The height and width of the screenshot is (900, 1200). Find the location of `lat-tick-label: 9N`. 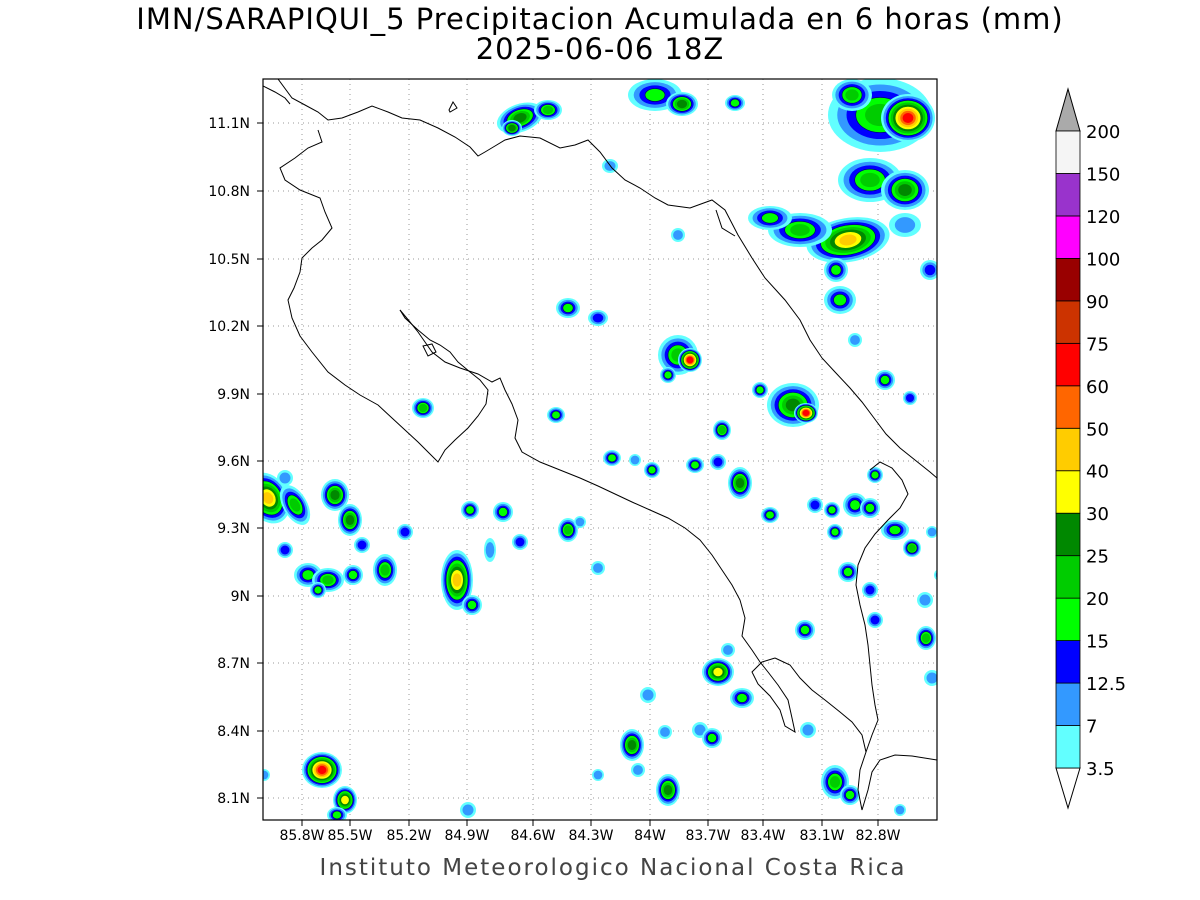

lat-tick-label: 9N is located at coordinates (240, 597).